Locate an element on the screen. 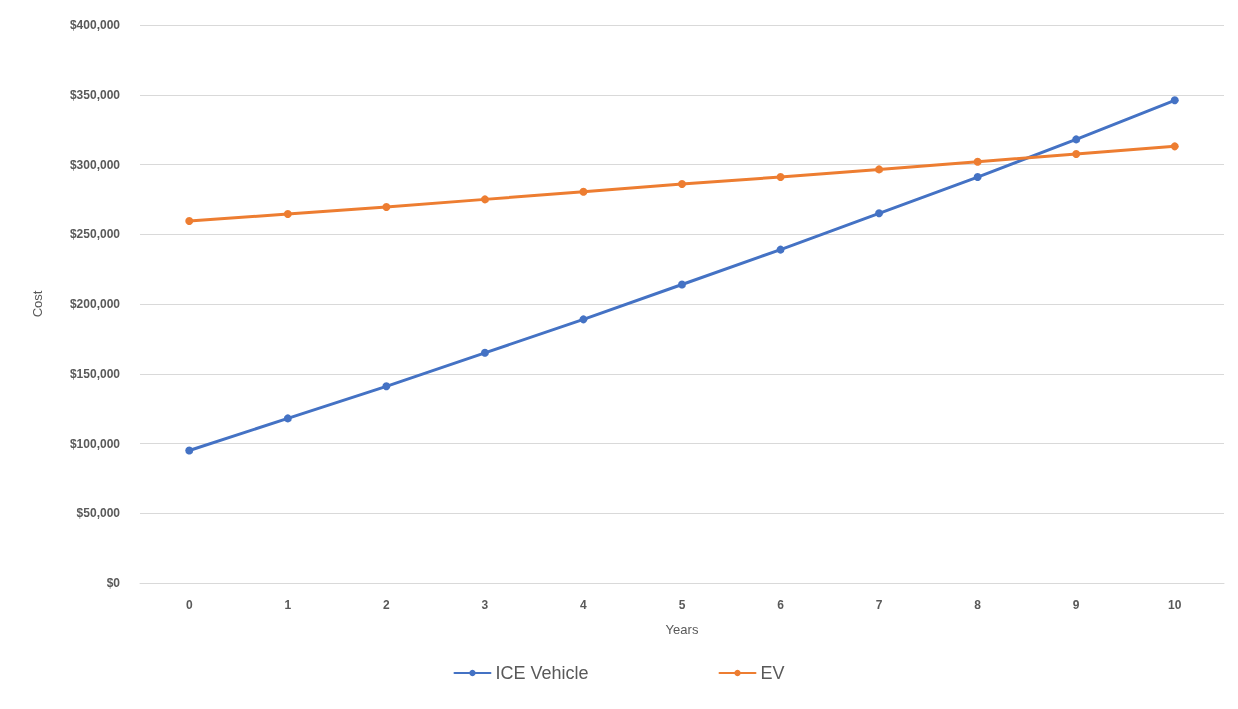 Image resolution: width=1238 pixels, height=709 pixels. y-tick-label: $300,000 is located at coordinates (95, 164).